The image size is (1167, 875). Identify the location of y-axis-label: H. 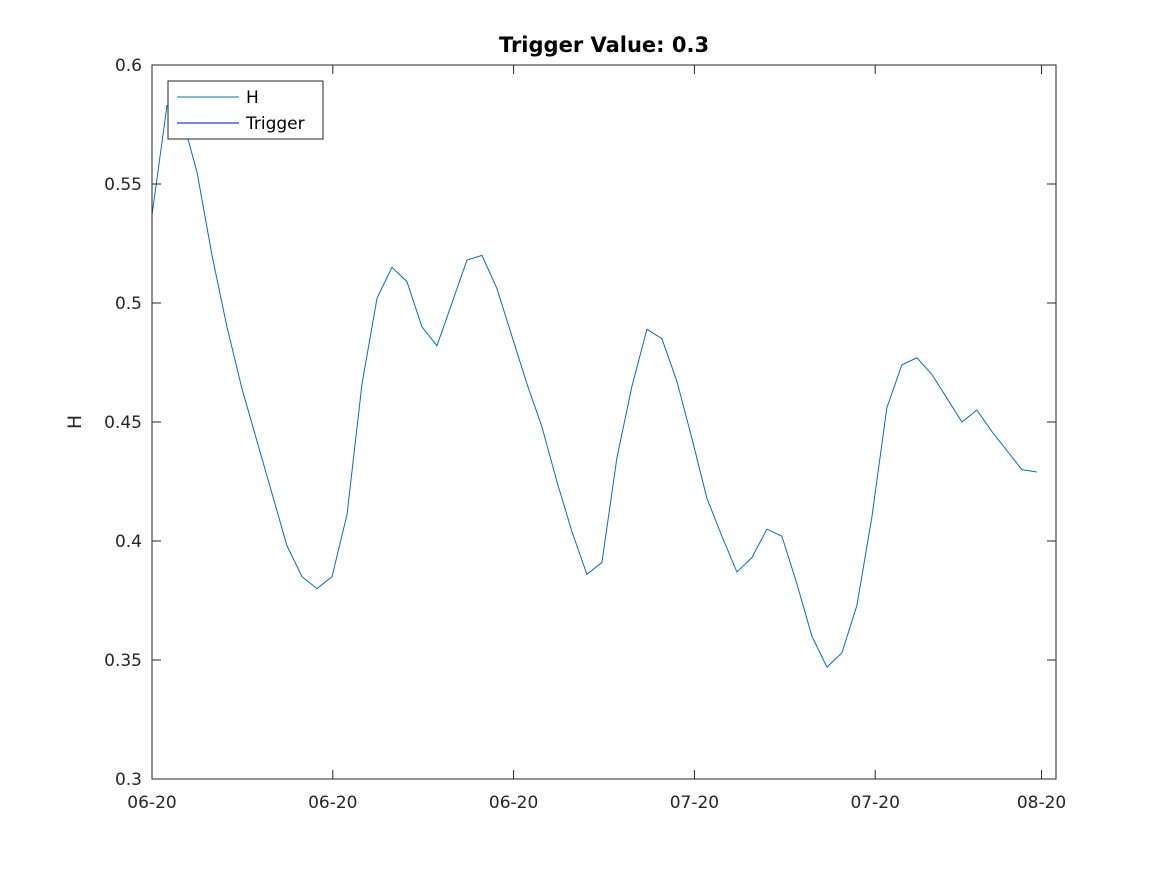
(75, 422).